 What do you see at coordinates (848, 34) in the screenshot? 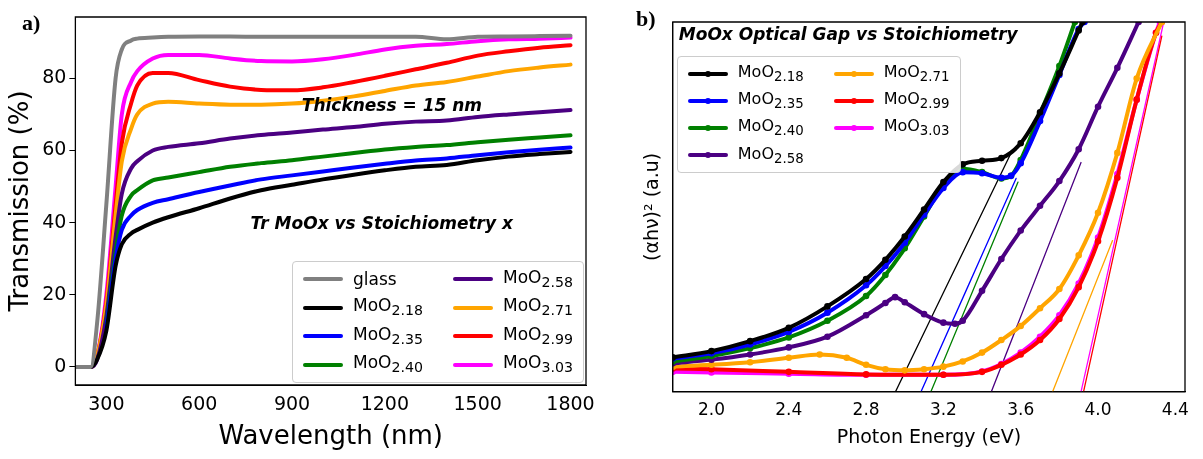
I see `chart-title: MoOx Optical Gap vs Stoichiometry` at bounding box center [848, 34].